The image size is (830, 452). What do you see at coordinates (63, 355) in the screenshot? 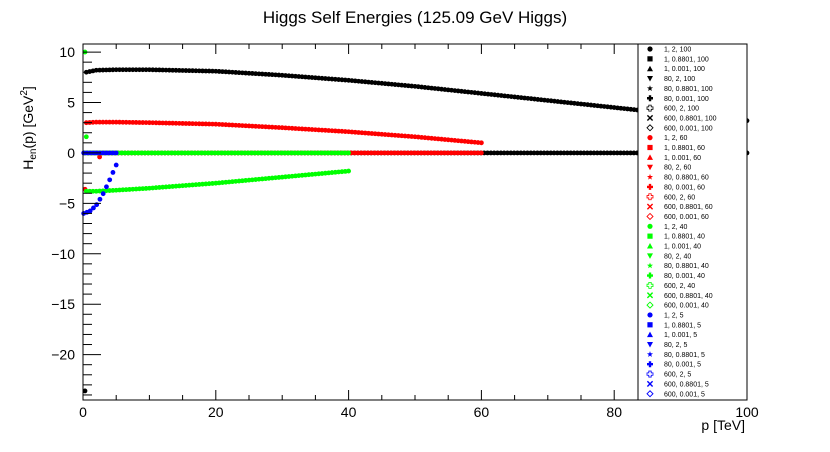
I see `y-tick-label: −20` at bounding box center [63, 355].